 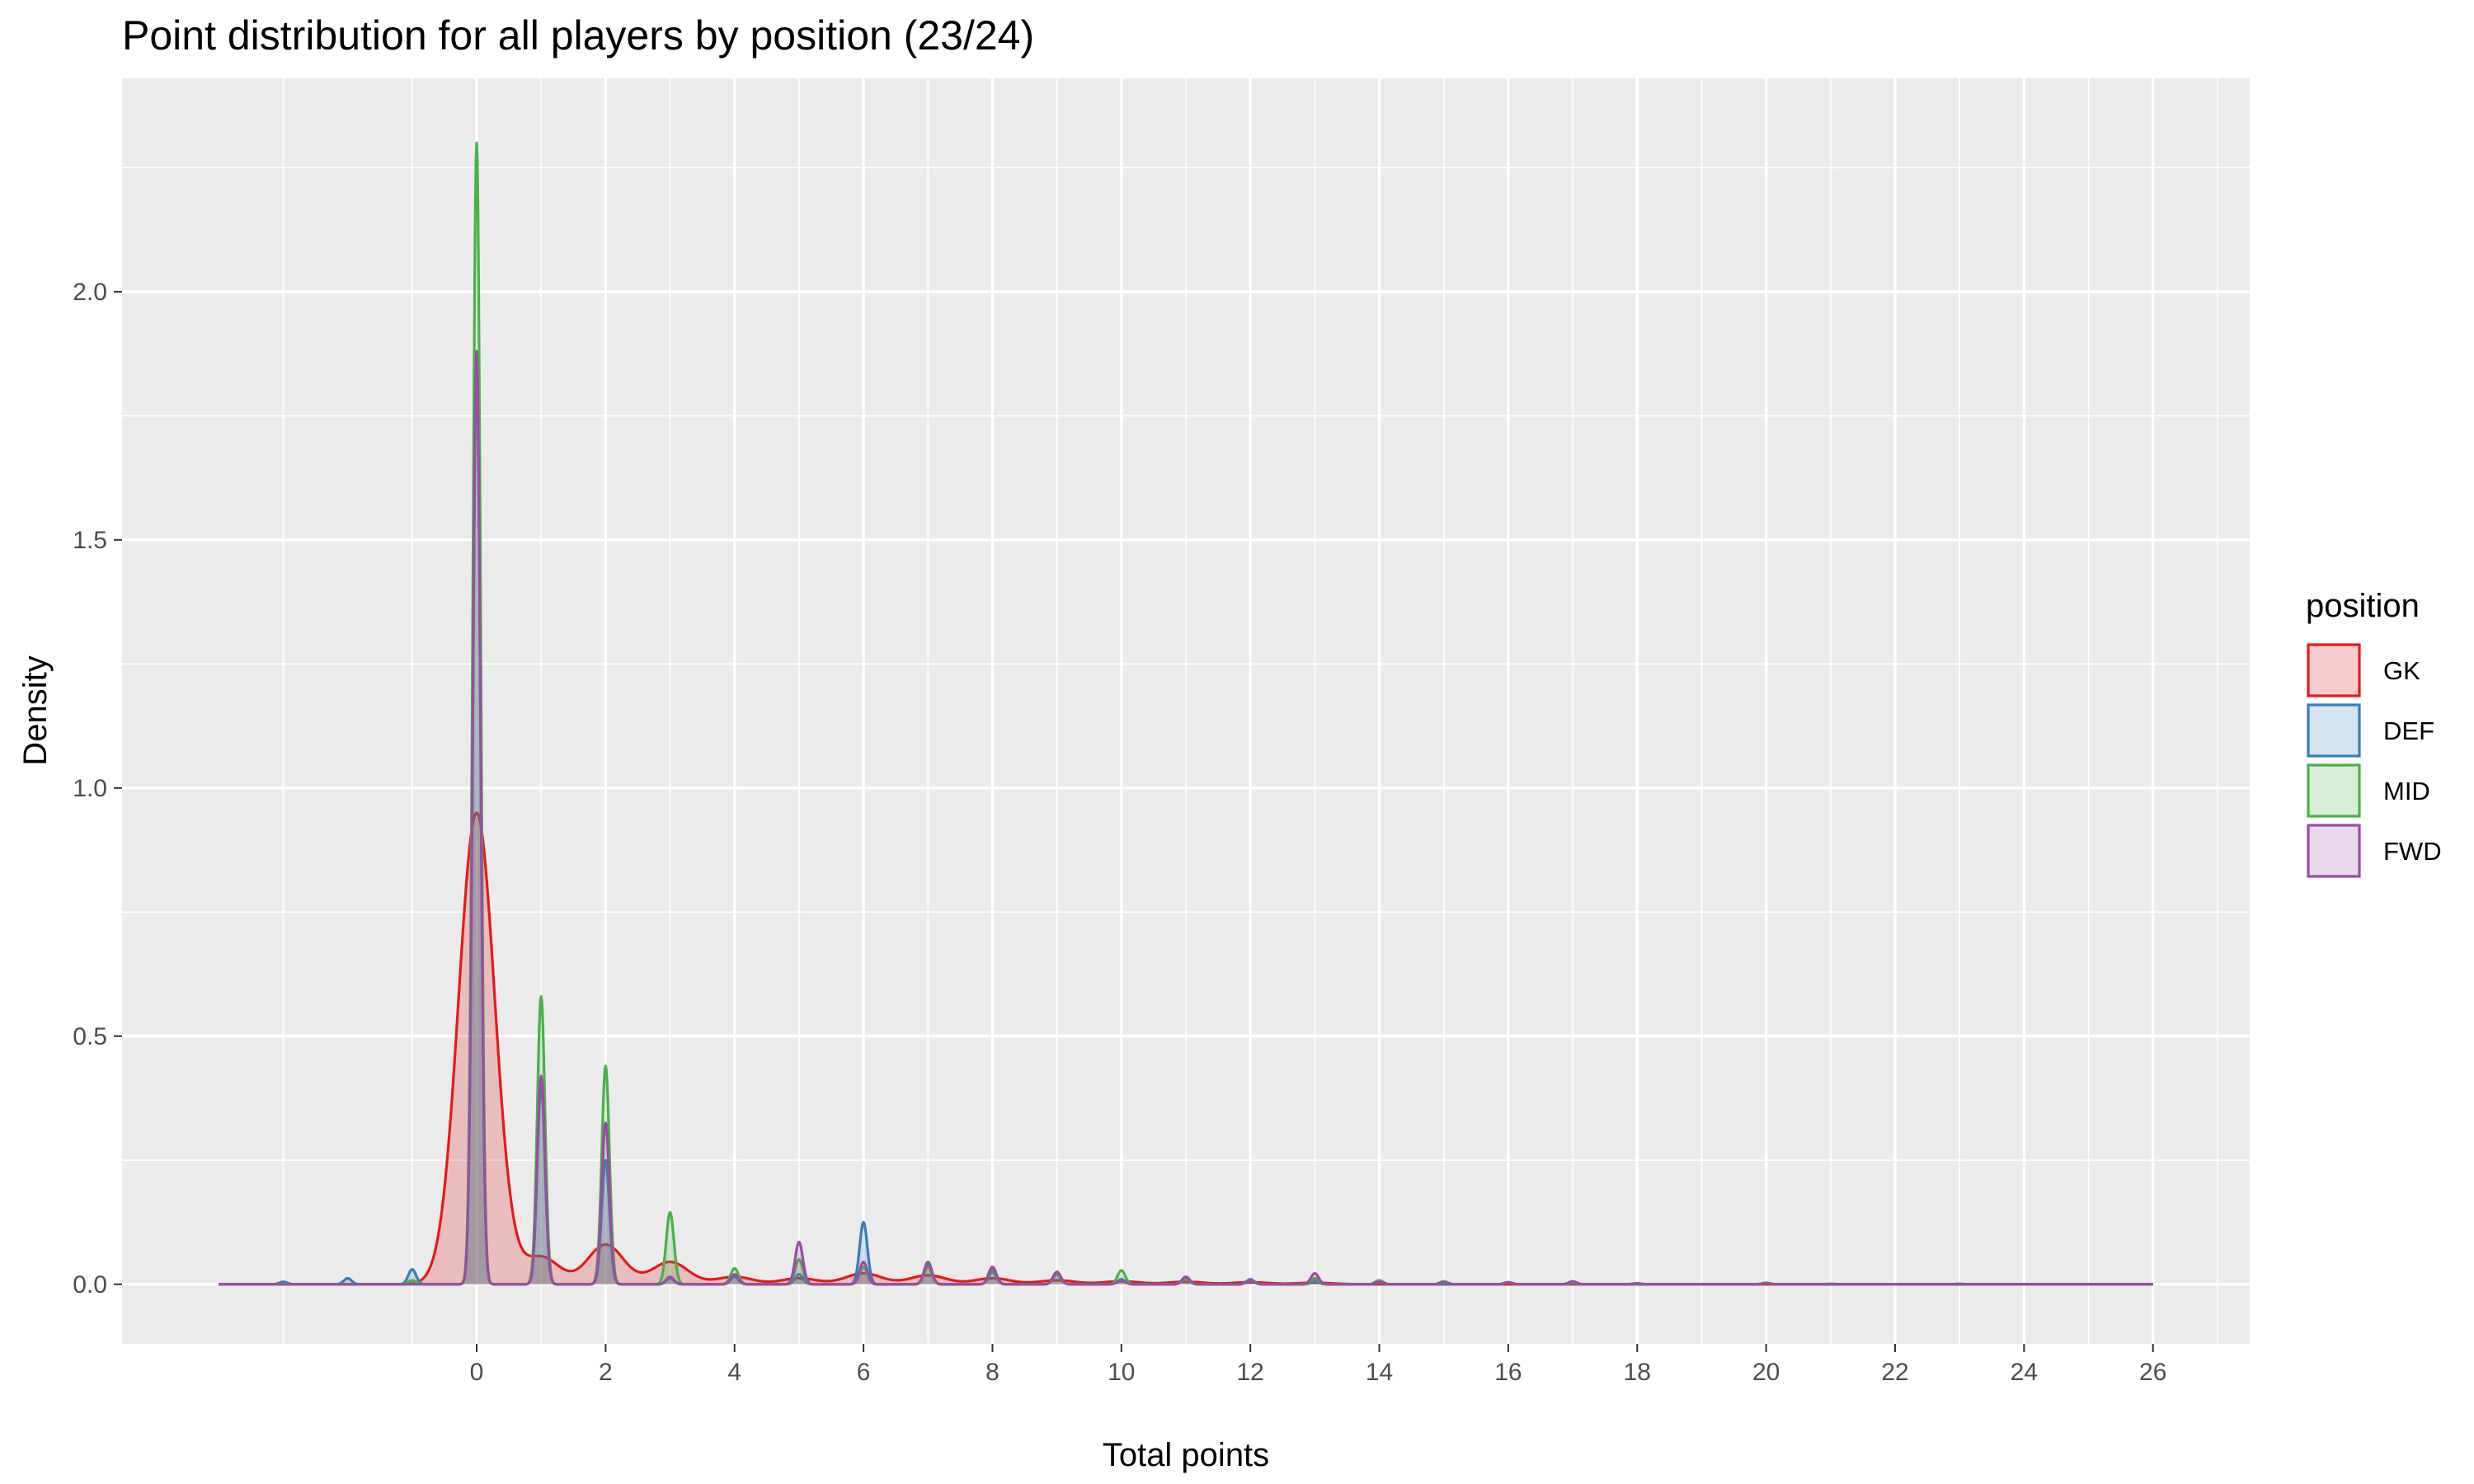 I want to click on y-tick-label: 1.5, so click(x=90, y=540).